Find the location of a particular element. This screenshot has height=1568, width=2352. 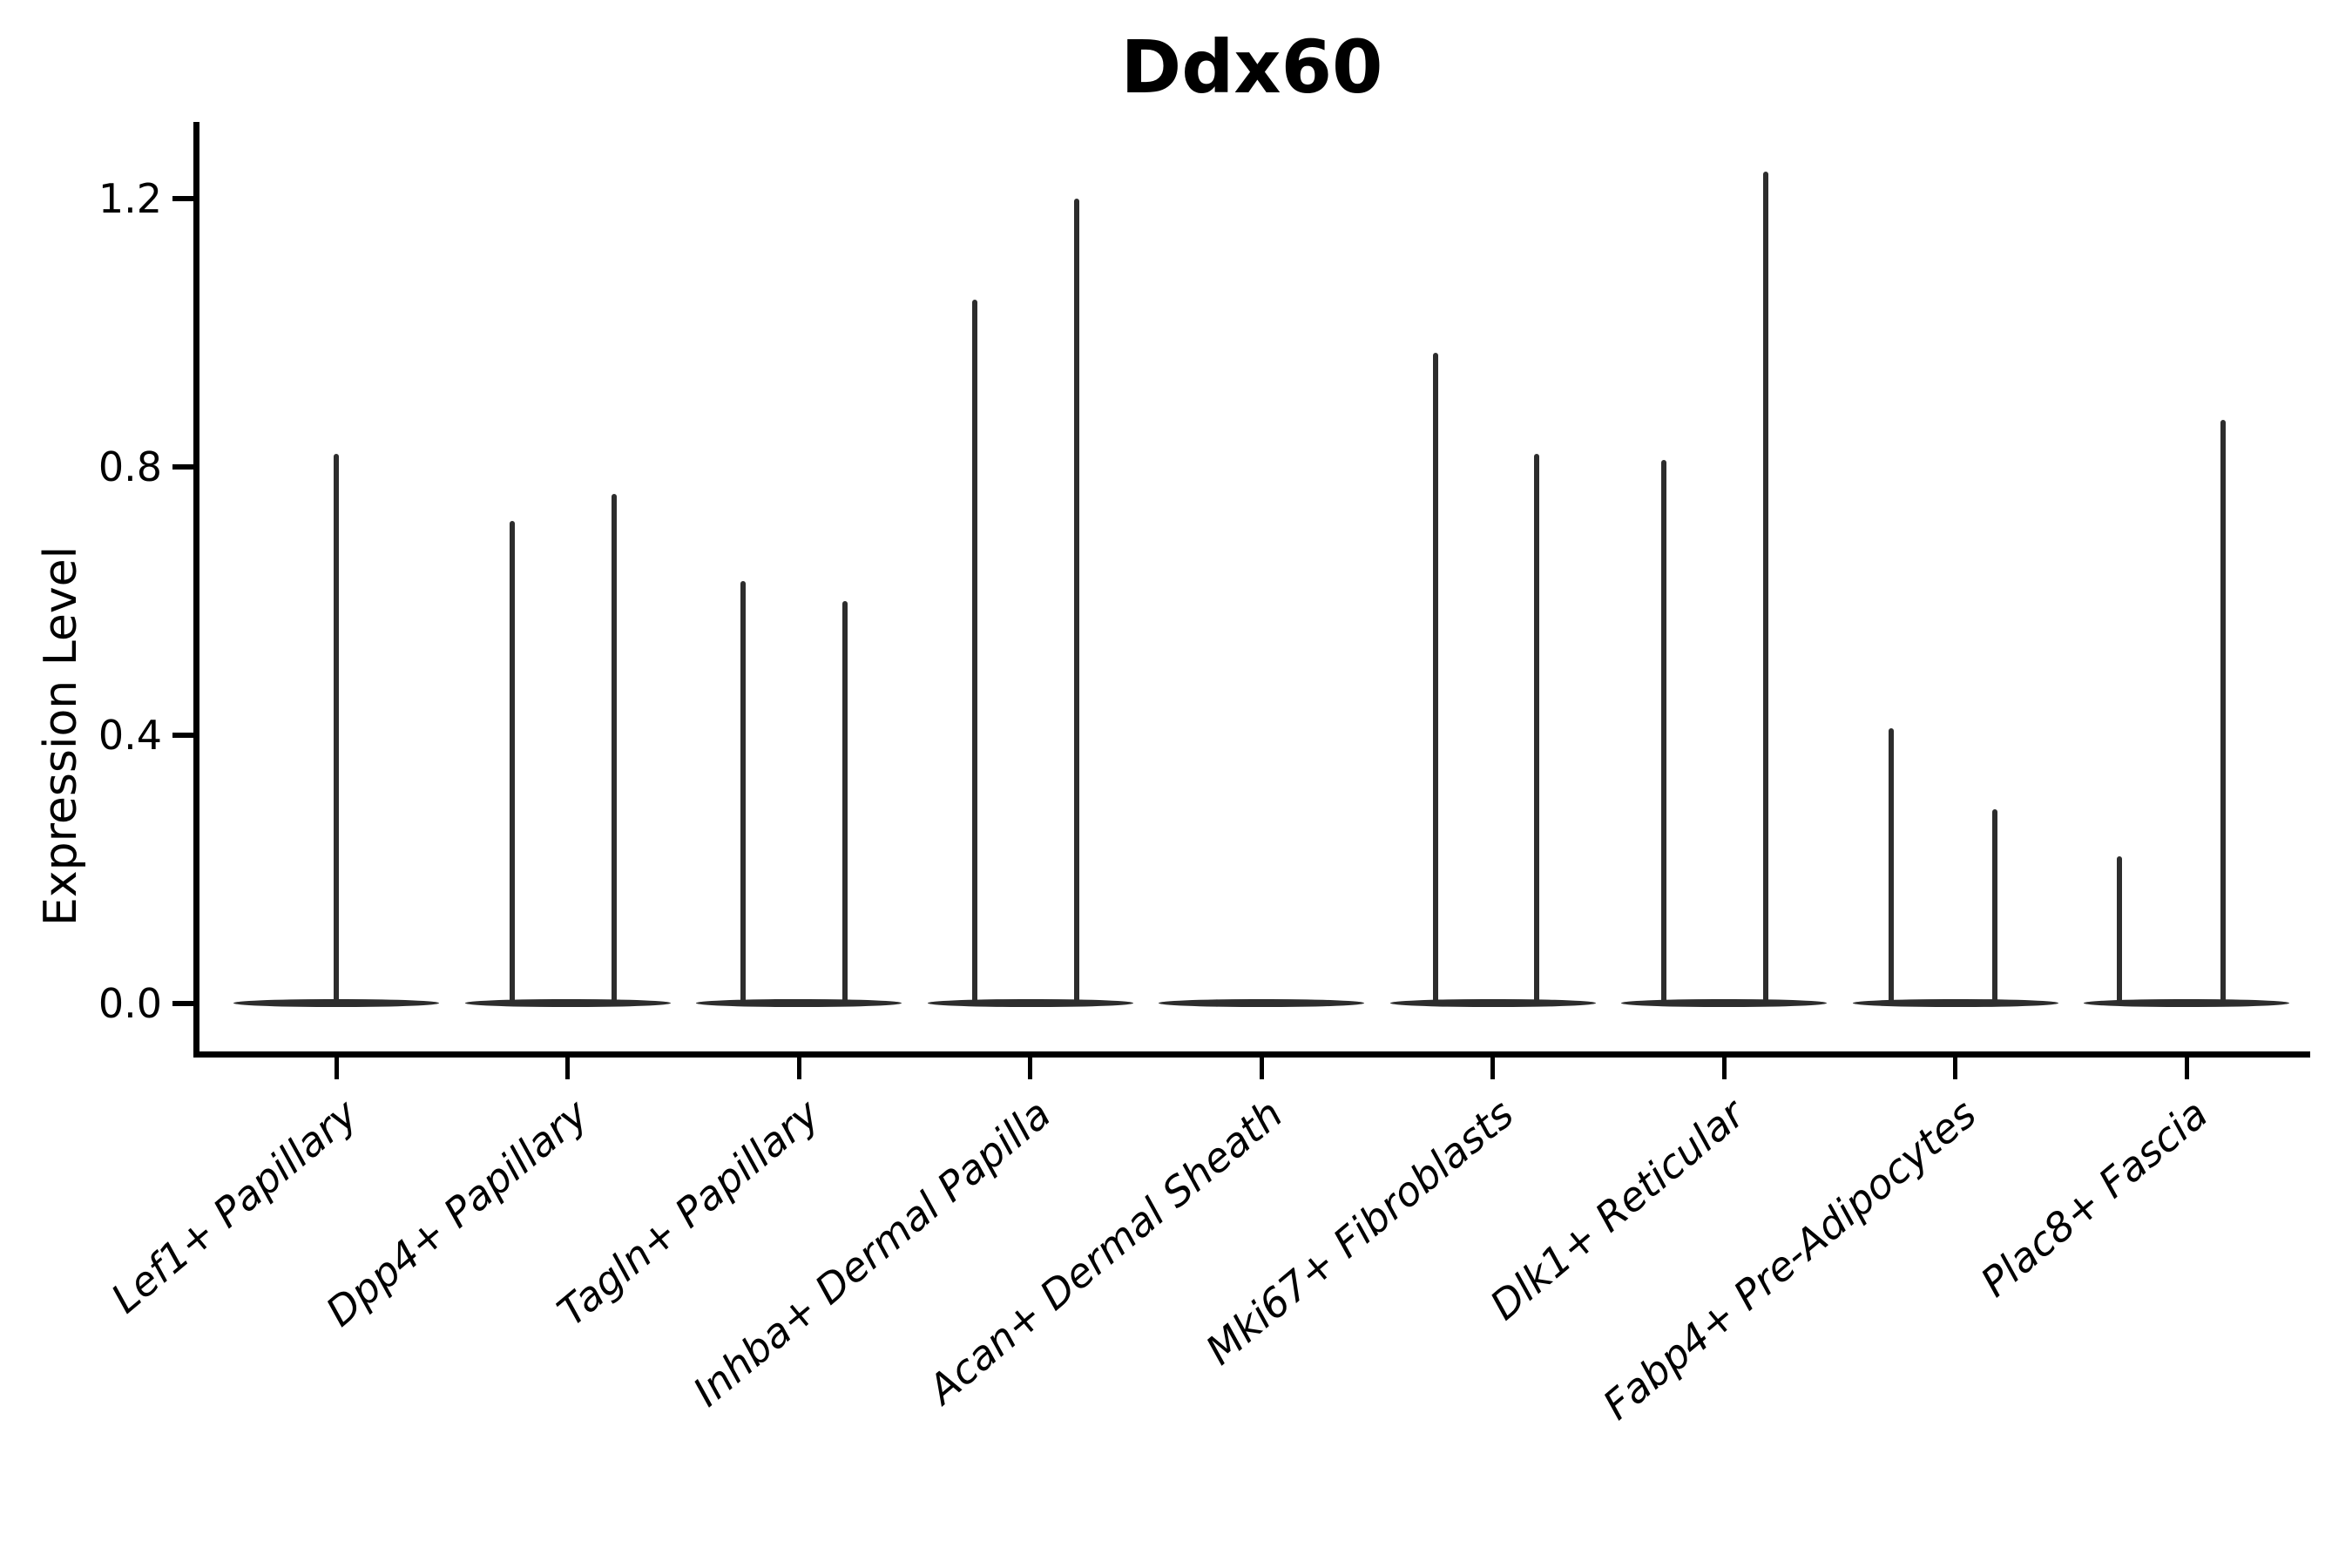

y-axis-spine is located at coordinates (196, 590).